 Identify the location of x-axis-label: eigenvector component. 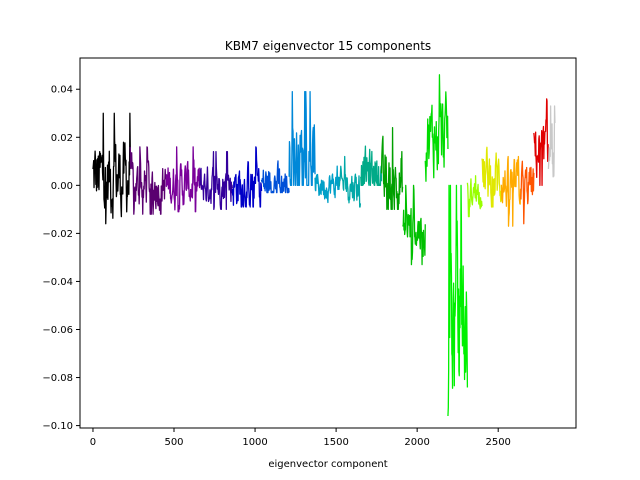
(327, 464).